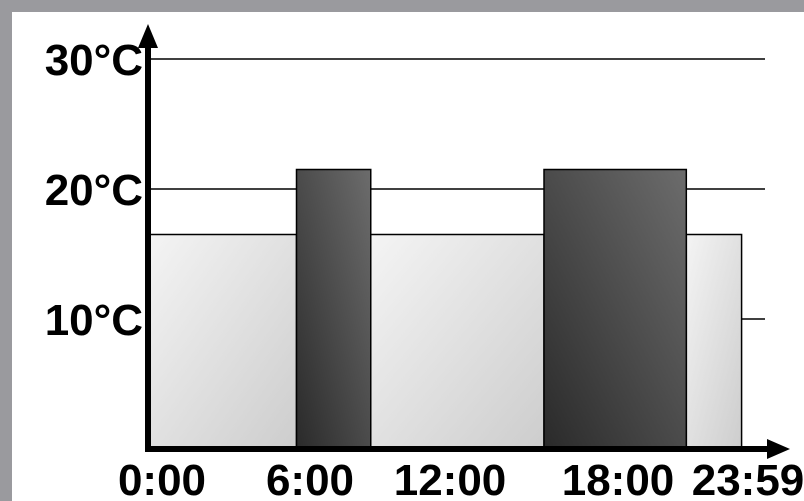  Describe the element at coordinates (310, 478) in the screenshot. I see `x-tick-label: 6:00` at that location.